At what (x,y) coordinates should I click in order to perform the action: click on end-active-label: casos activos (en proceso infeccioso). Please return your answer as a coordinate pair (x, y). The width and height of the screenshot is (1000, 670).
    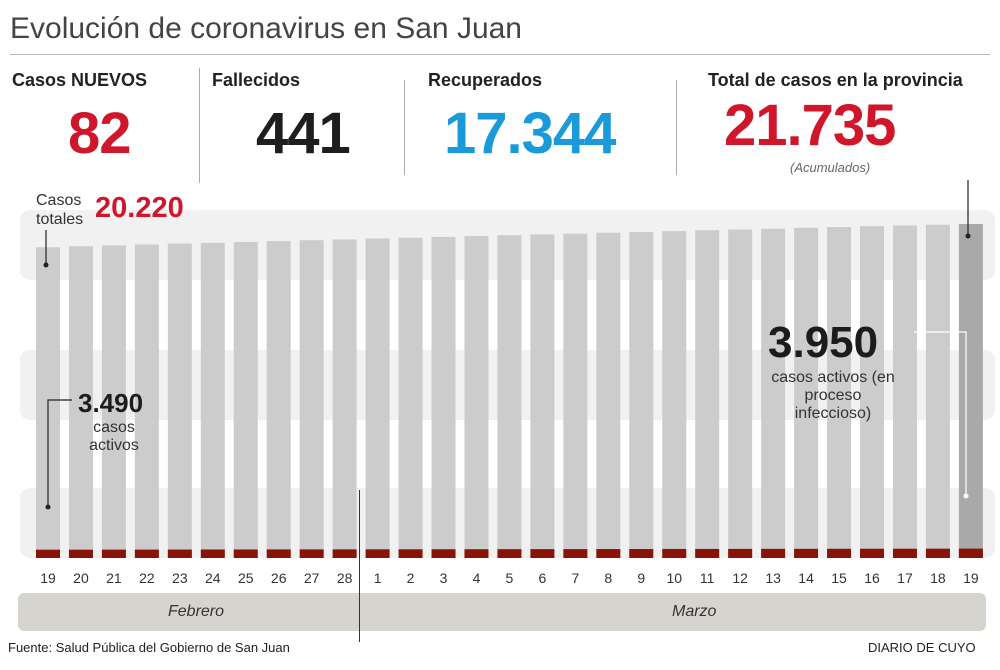
    Looking at the image, I should click on (833, 395).